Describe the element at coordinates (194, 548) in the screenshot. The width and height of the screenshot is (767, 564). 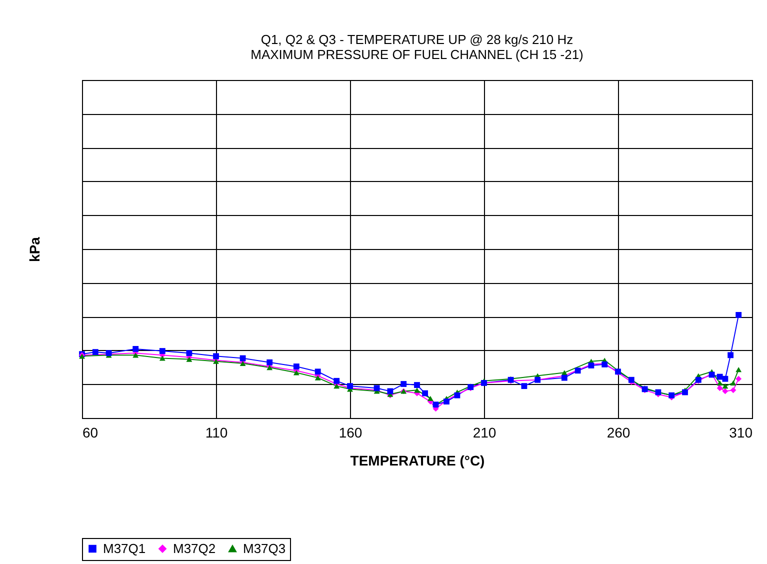
I see `legend-label: M37Q2` at that location.